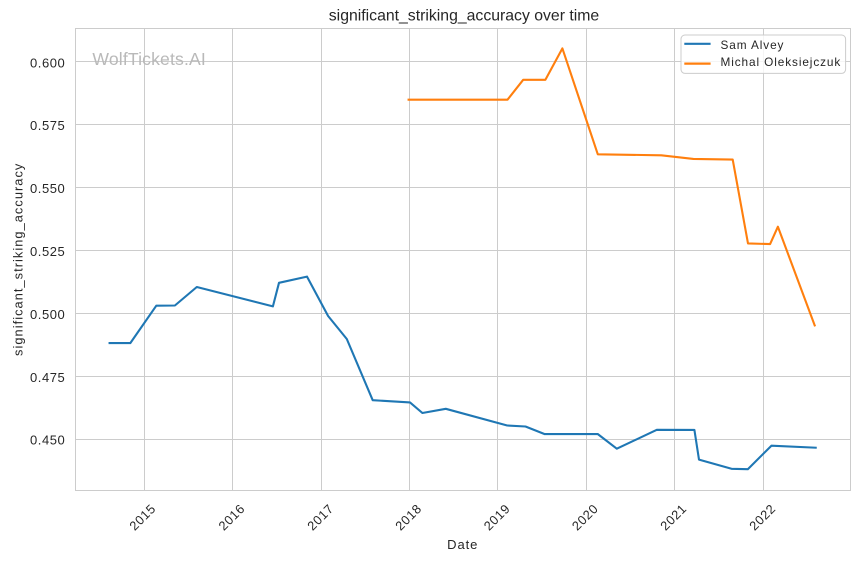 Image resolution: width=860 pixels, height=561 pixels. What do you see at coordinates (47, 125) in the screenshot?
I see `svg-text: 0.575` at bounding box center [47, 125].